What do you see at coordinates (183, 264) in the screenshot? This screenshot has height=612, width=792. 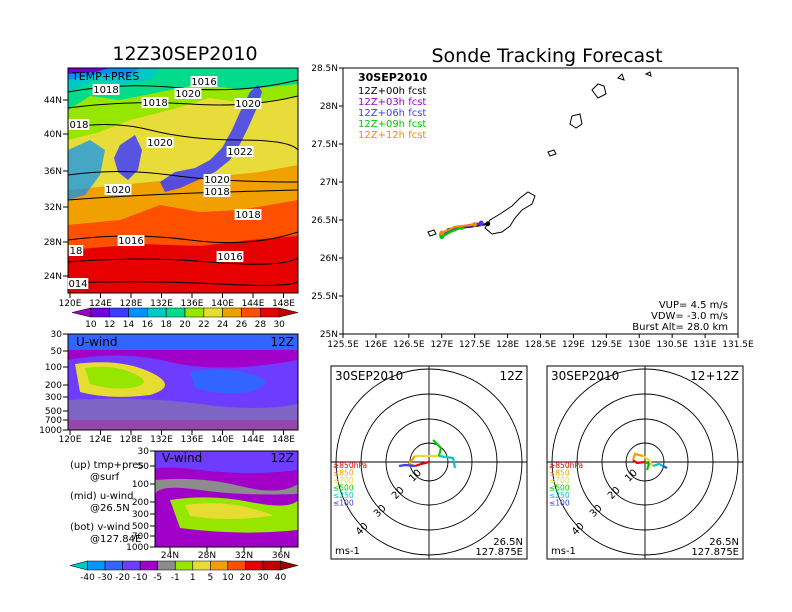 I see `temp-band-red` at bounding box center [183, 264].